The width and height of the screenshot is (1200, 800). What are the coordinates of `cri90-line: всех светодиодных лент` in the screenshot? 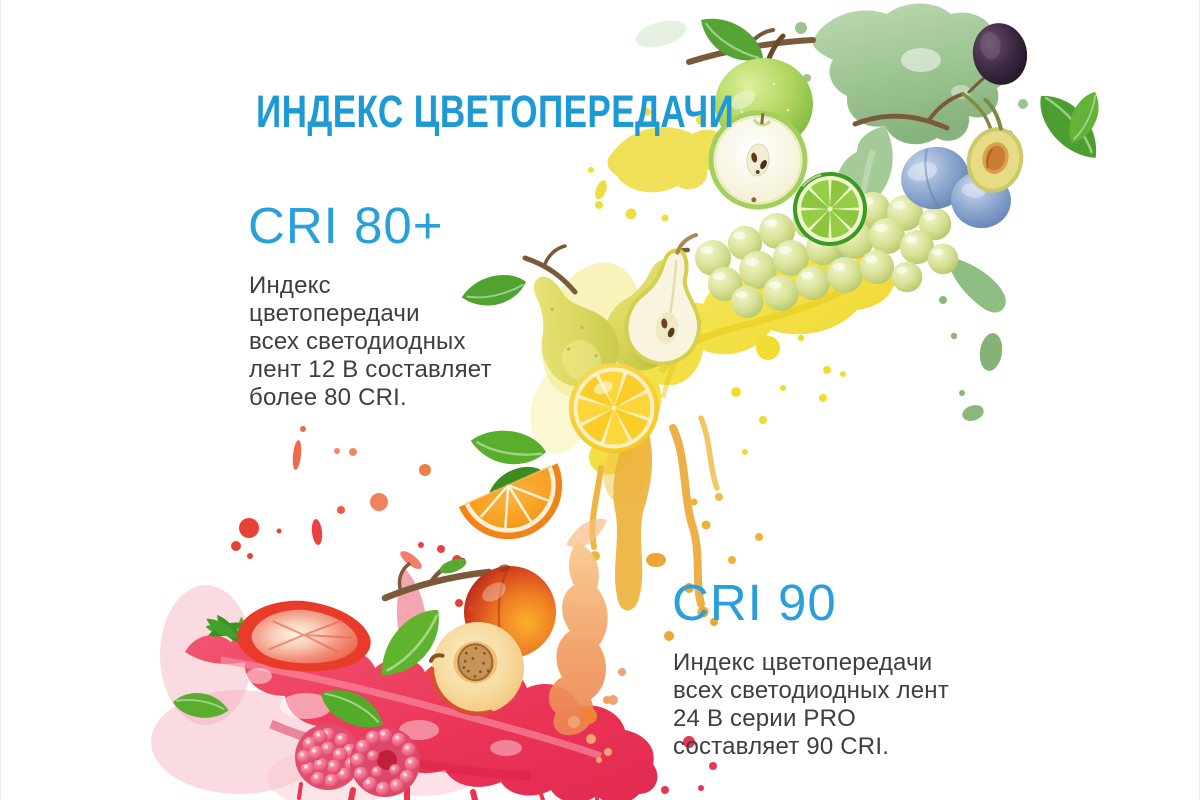 It's located at (811, 690).